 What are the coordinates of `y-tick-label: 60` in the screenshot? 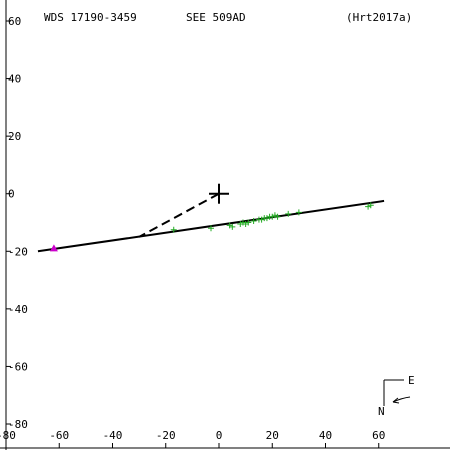 It's located at (14, 21).